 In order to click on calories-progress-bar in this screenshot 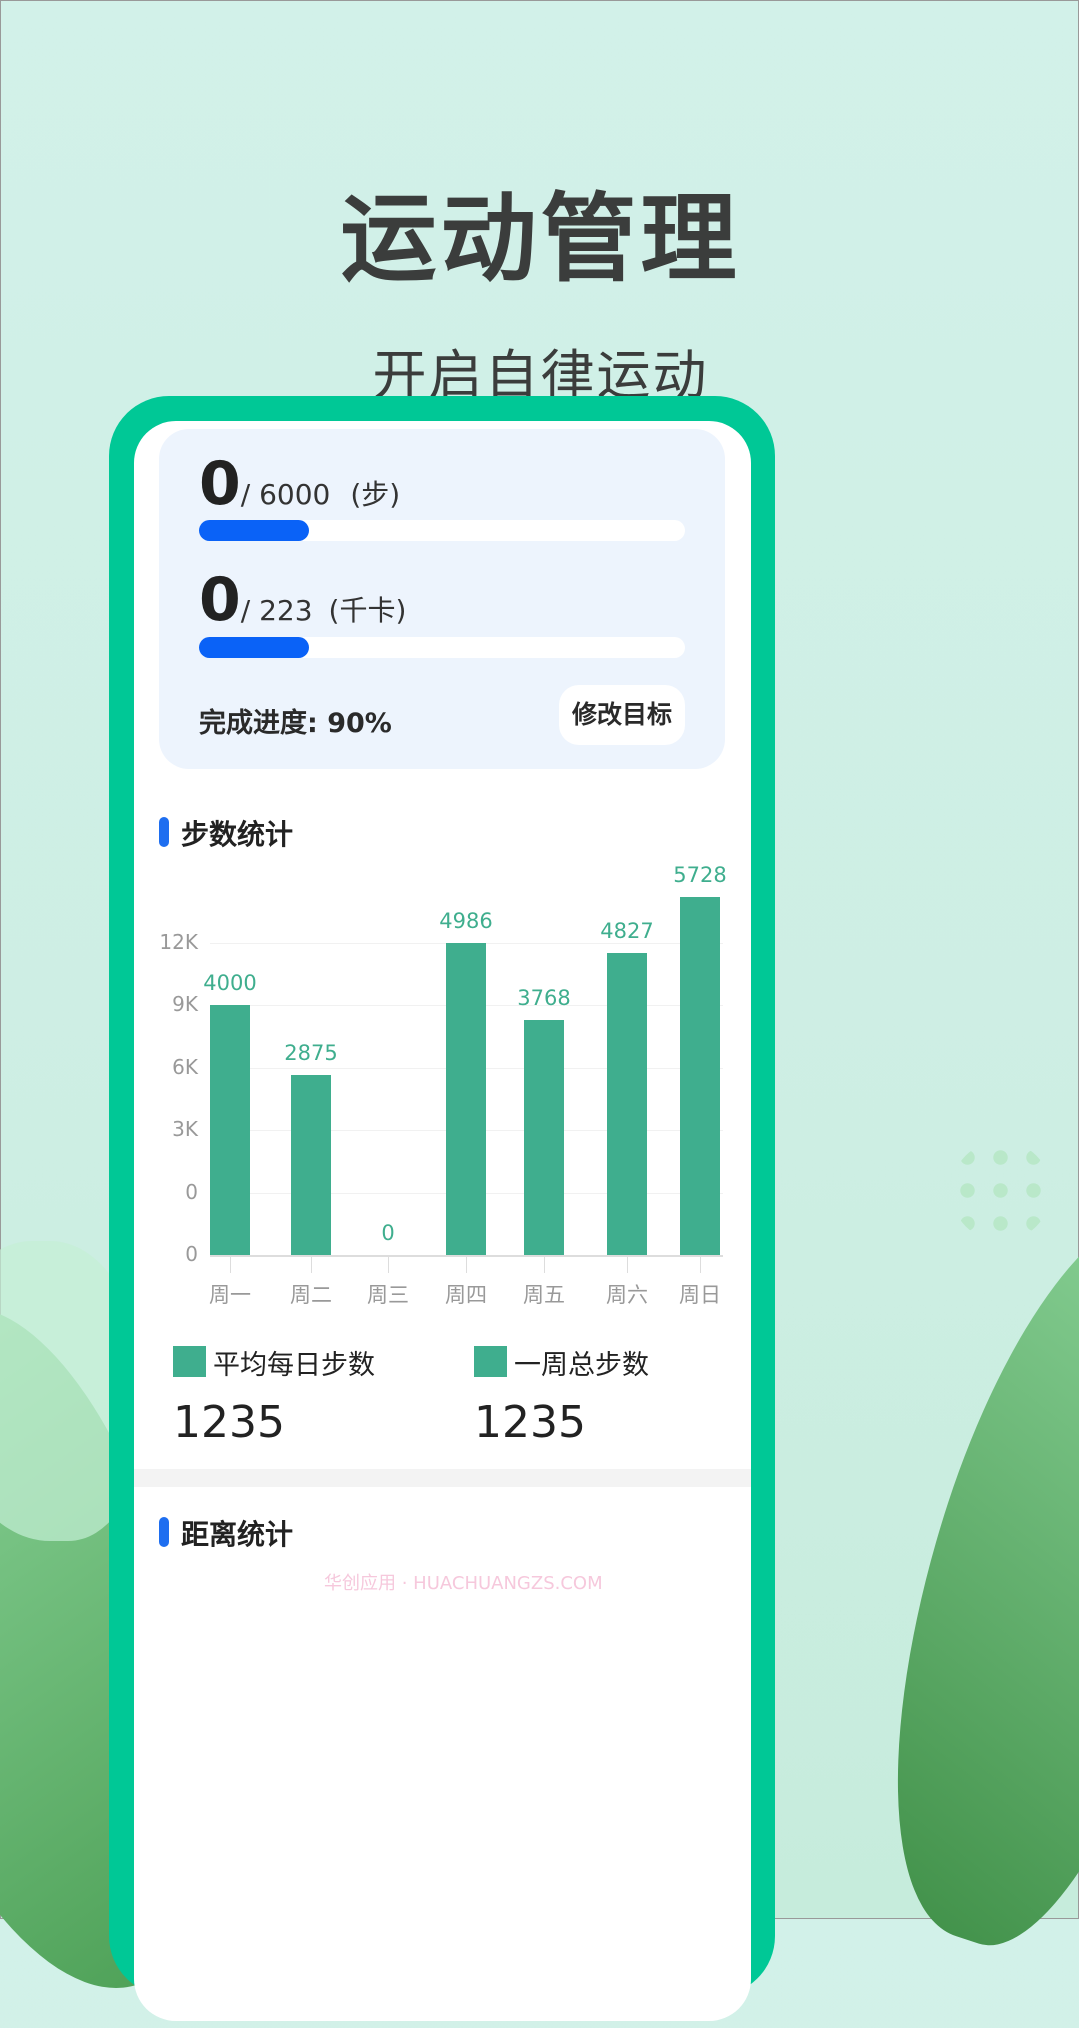, I will do `click(442, 647)`.